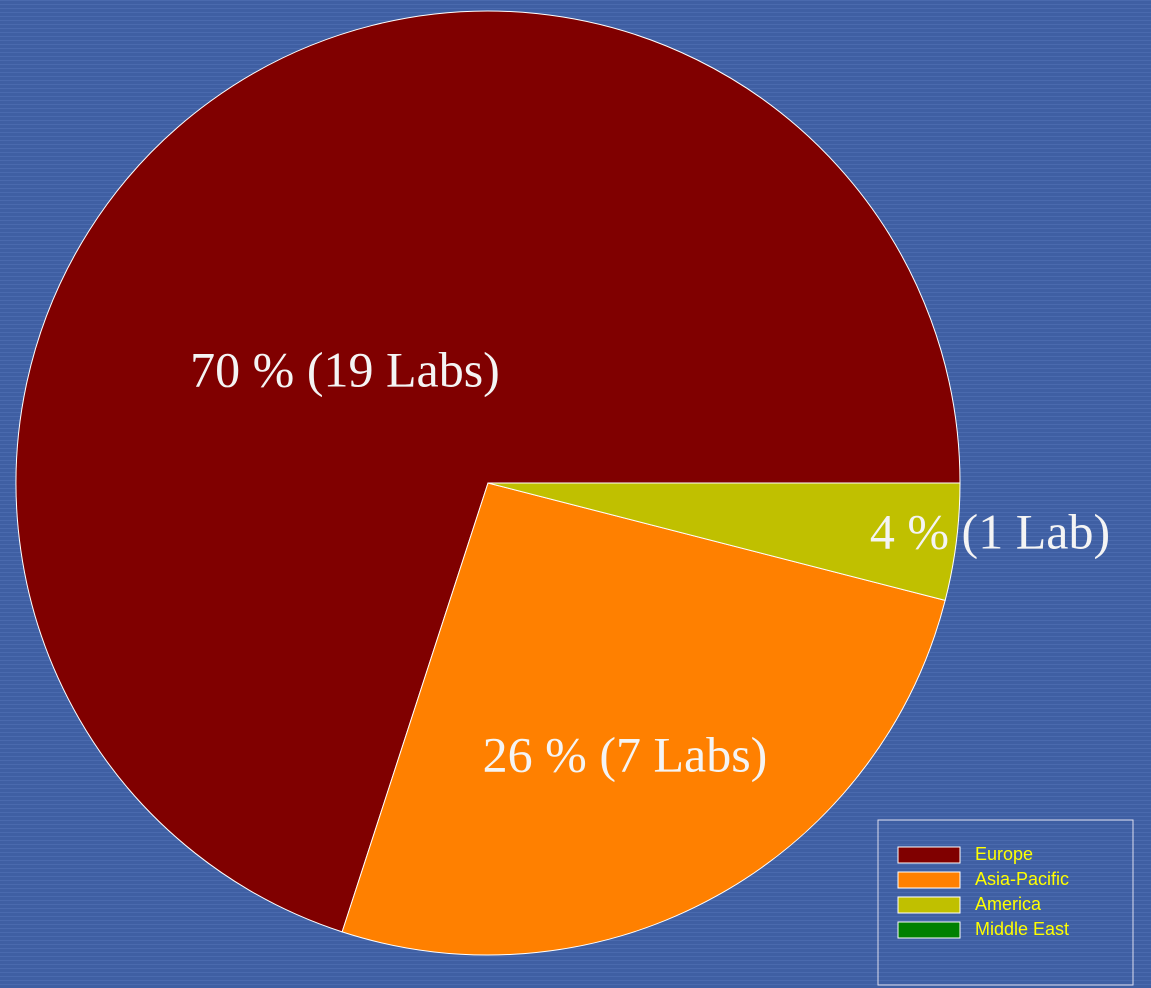  What do you see at coordinates (1022, 879) in the screenshot?
I see `legend-label: Asia-Pacific` at bounding box center [1022, 879].